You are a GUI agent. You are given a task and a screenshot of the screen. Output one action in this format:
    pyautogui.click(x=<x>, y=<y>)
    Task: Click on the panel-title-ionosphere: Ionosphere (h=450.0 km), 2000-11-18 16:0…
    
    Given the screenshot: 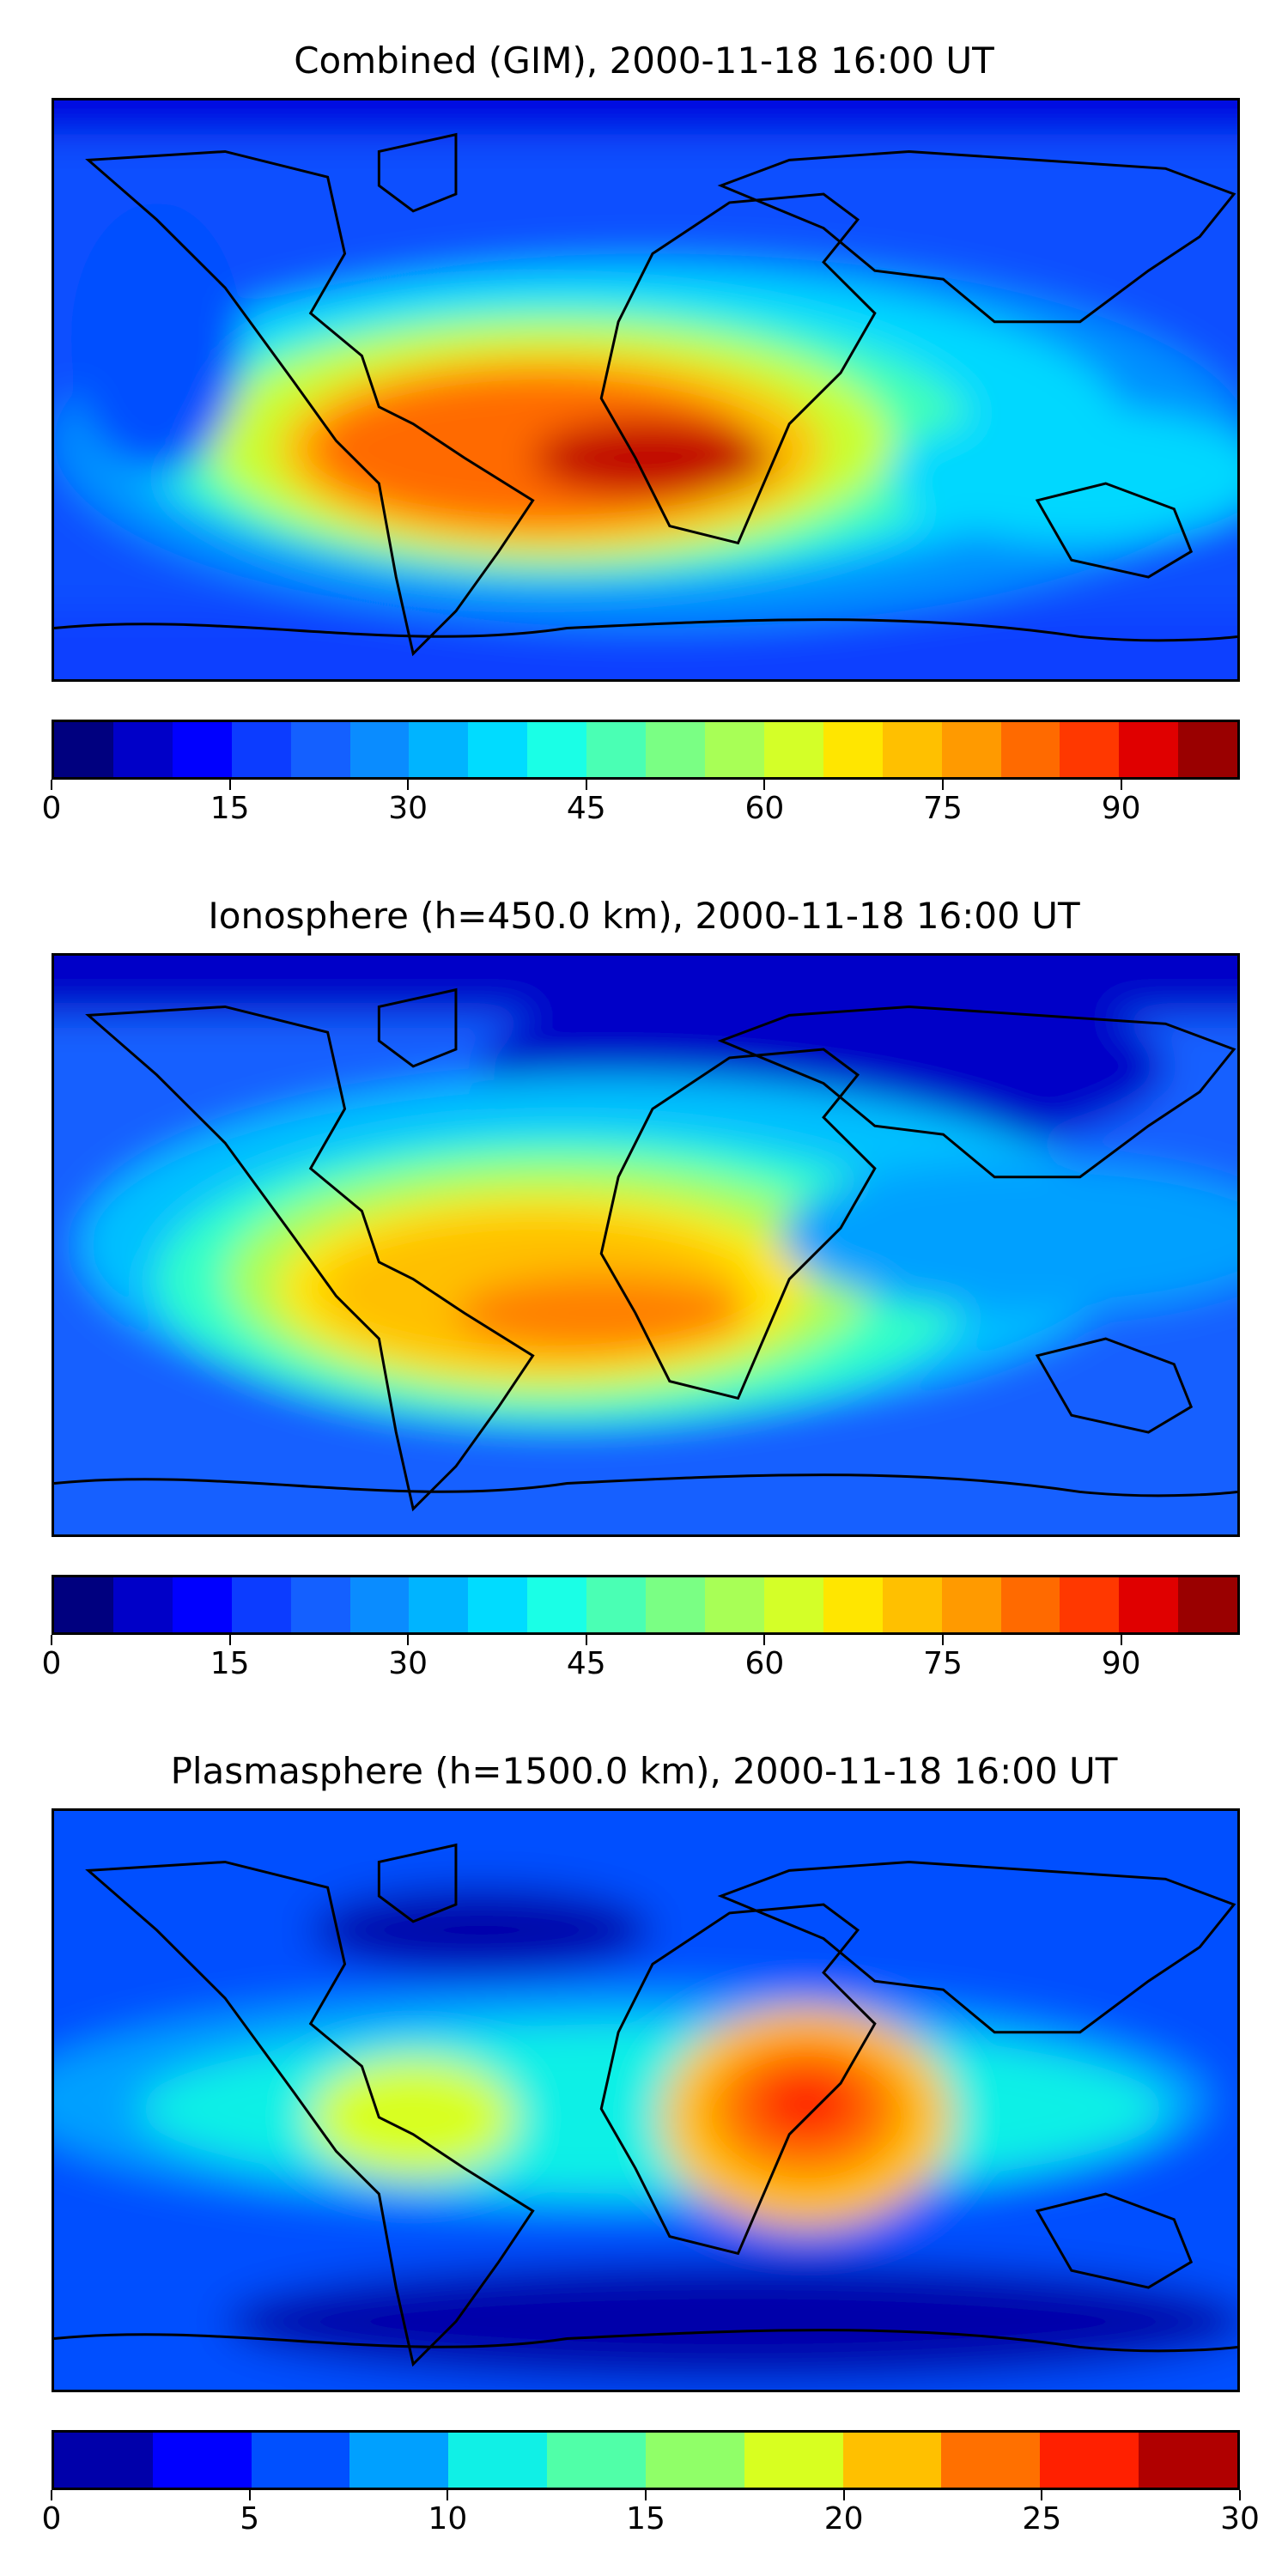 What is the action you would take?
    pyautogui.click(x=644, y=916)
    